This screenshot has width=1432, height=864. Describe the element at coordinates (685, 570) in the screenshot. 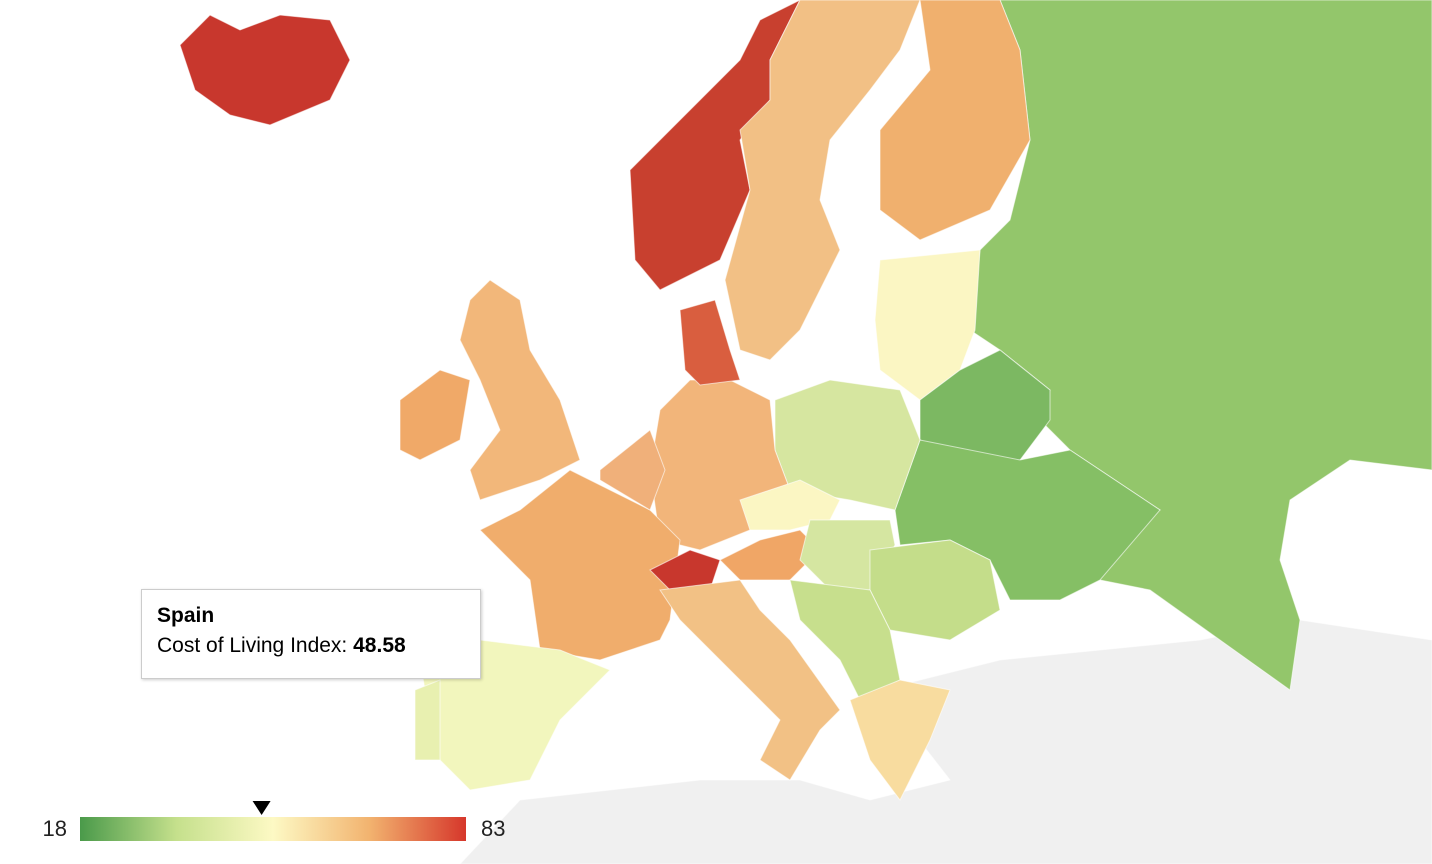

I see `country-switzerland` at that location.